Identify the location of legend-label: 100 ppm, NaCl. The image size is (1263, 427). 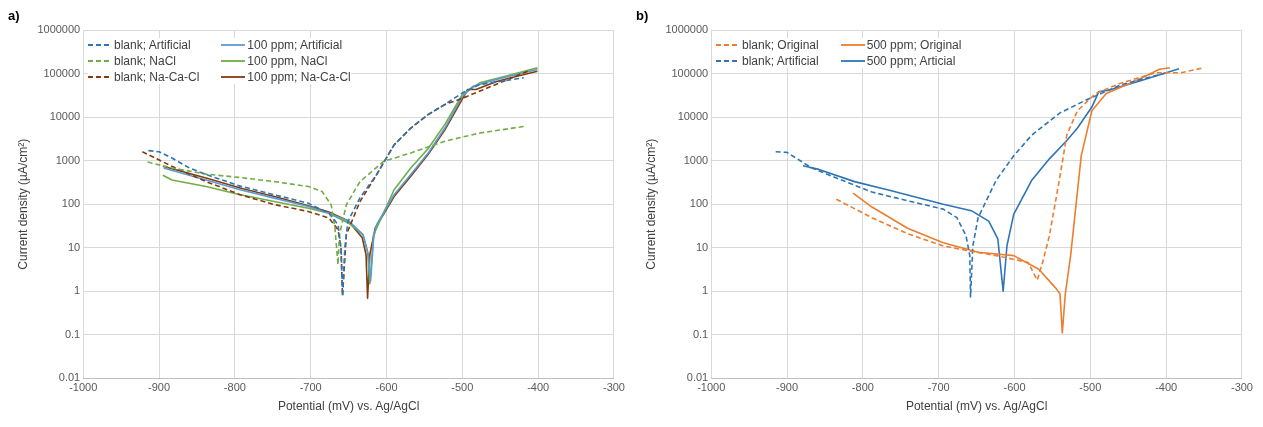
(287, 61).